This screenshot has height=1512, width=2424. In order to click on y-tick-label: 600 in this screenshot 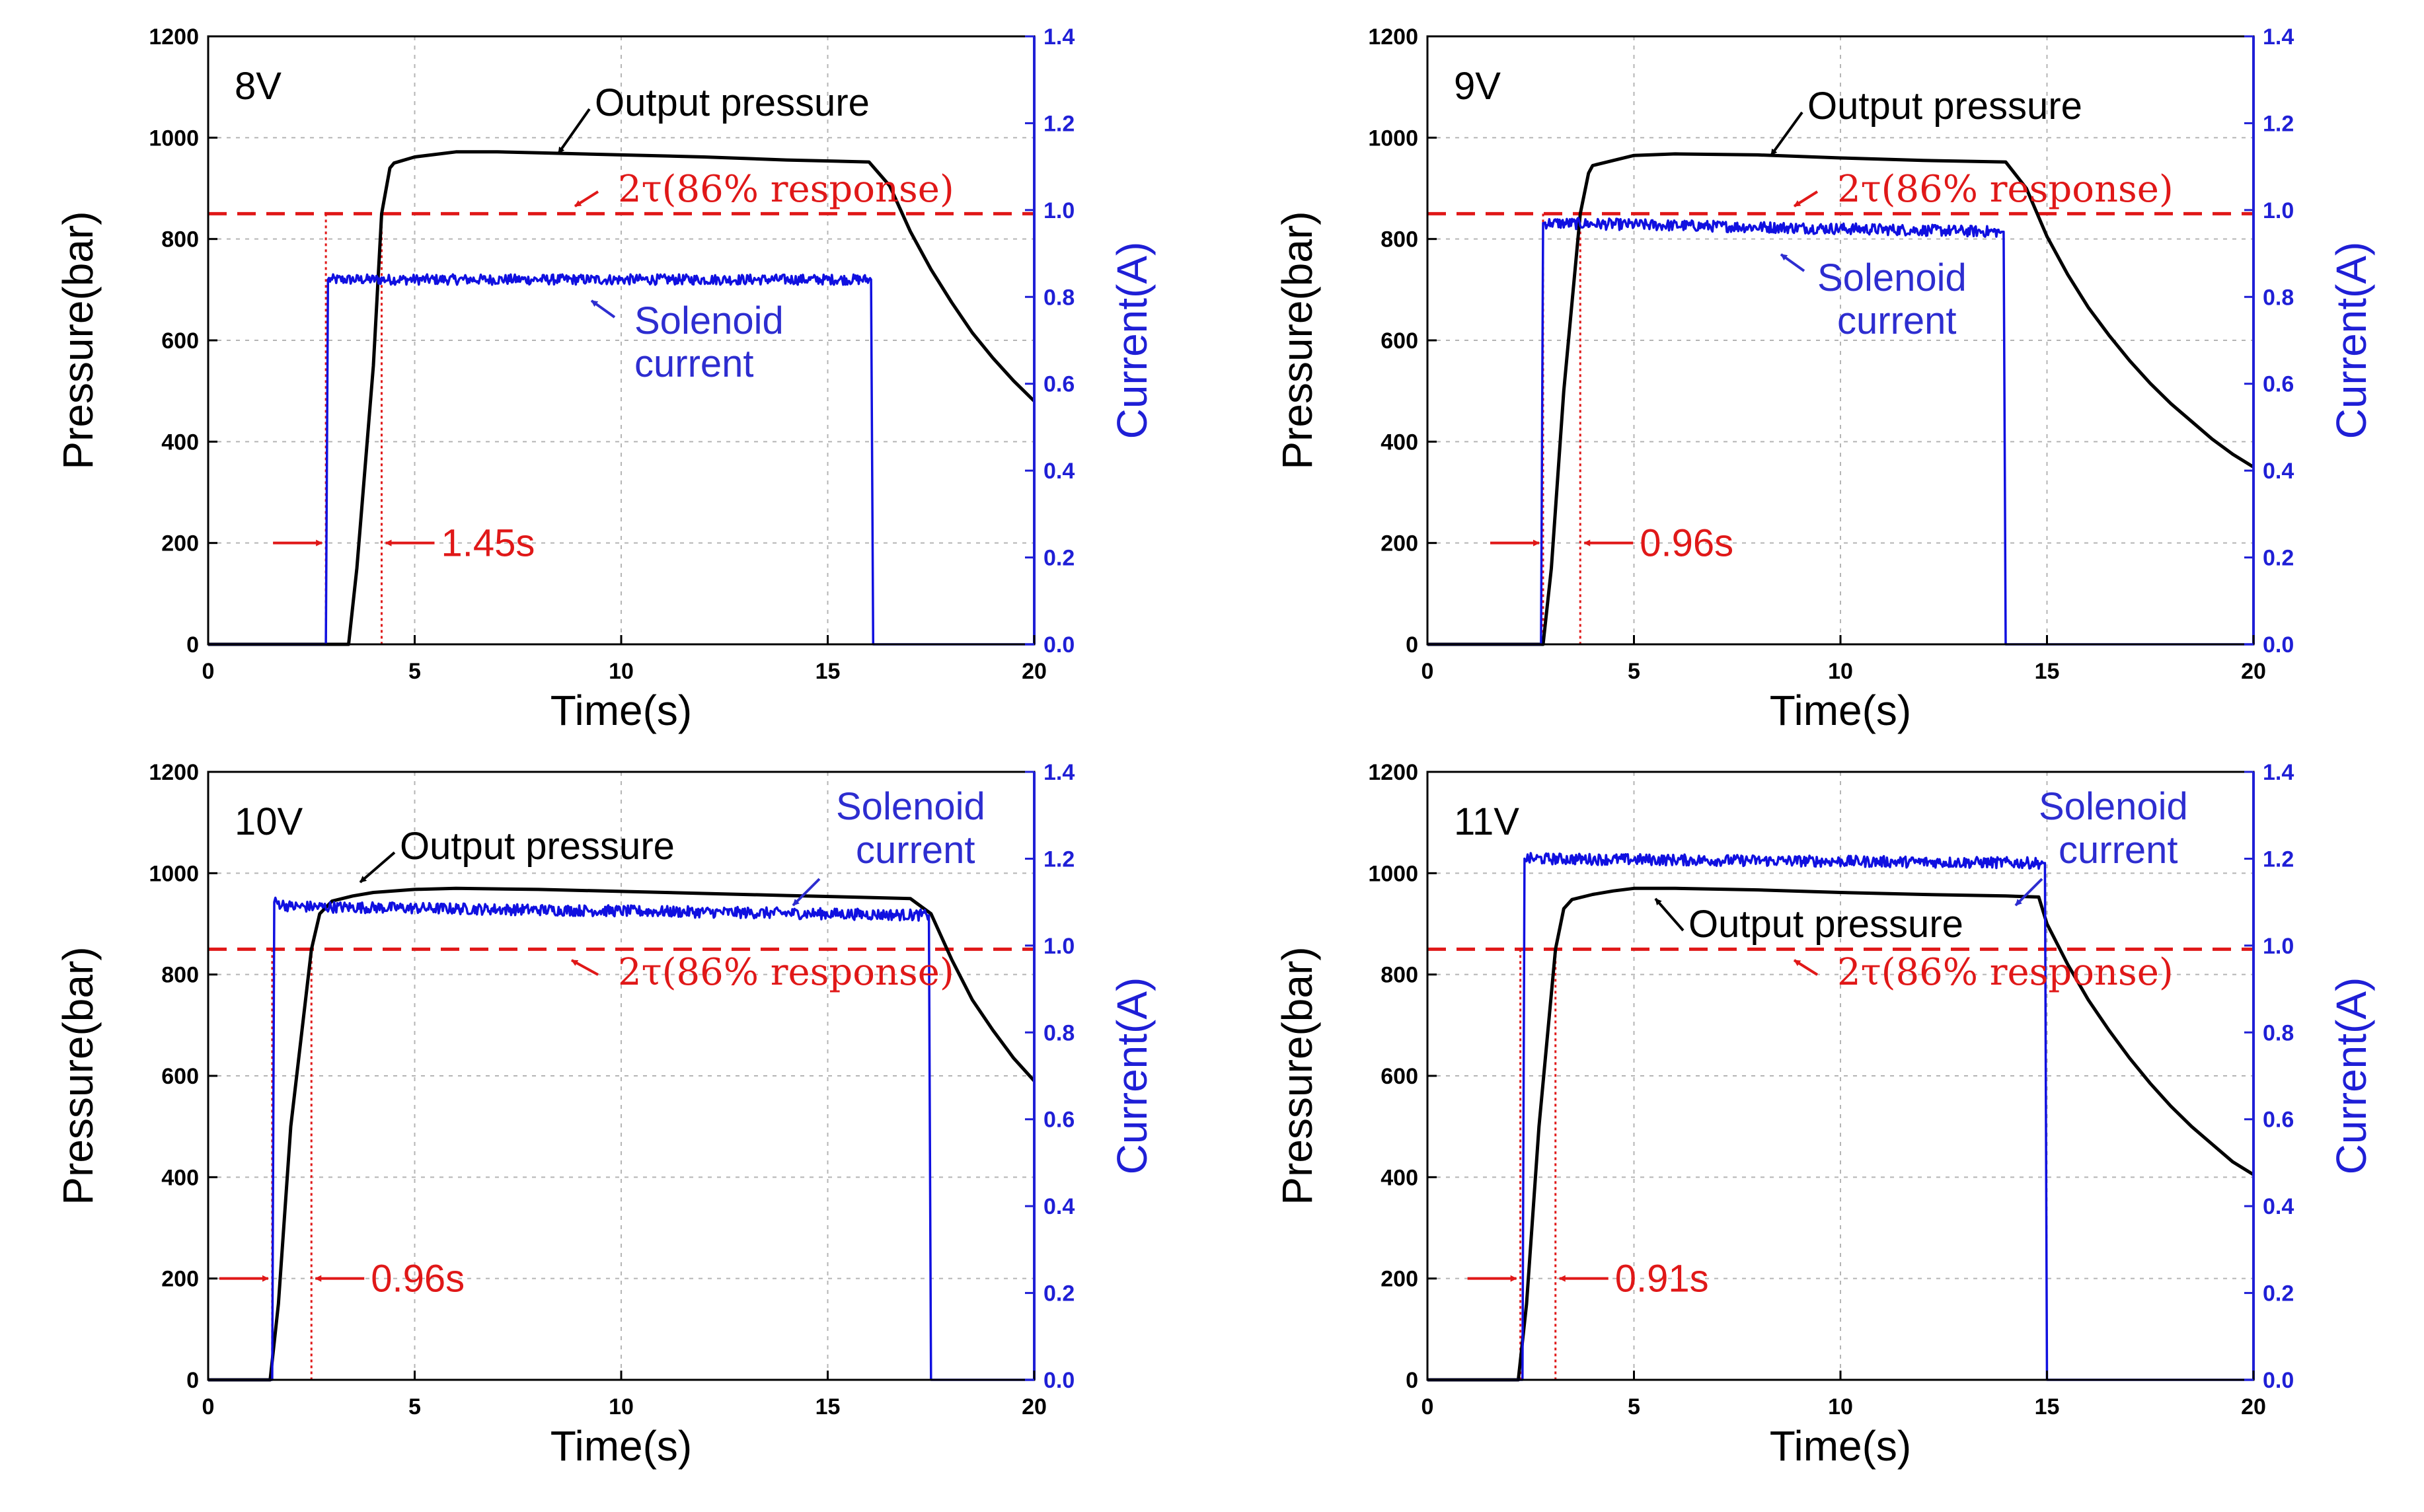, I will do `click(180, 1076)`.